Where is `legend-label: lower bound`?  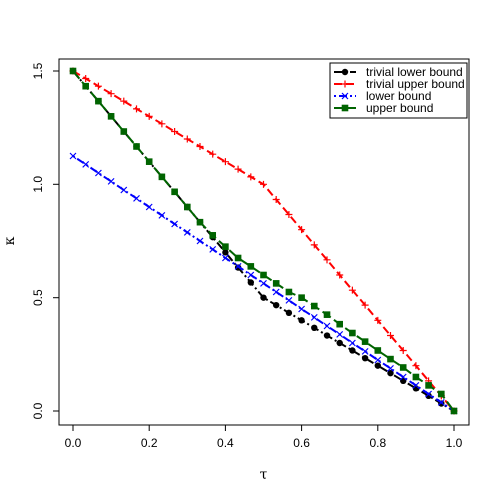
legend-label: lower bound is located at coordinates (398, 96).